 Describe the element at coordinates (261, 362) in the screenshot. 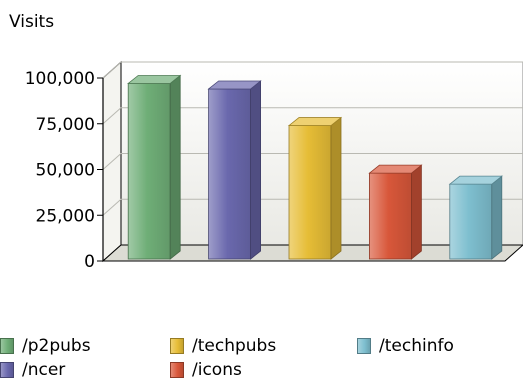

I see `legend: /p2pubs/ncer/techpubs/icons/techinfo` at that location.